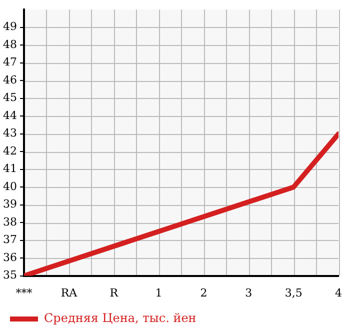 This screenshot has width=345, height=335. I want to click on y-tick-label: 37, so click(9, 239).